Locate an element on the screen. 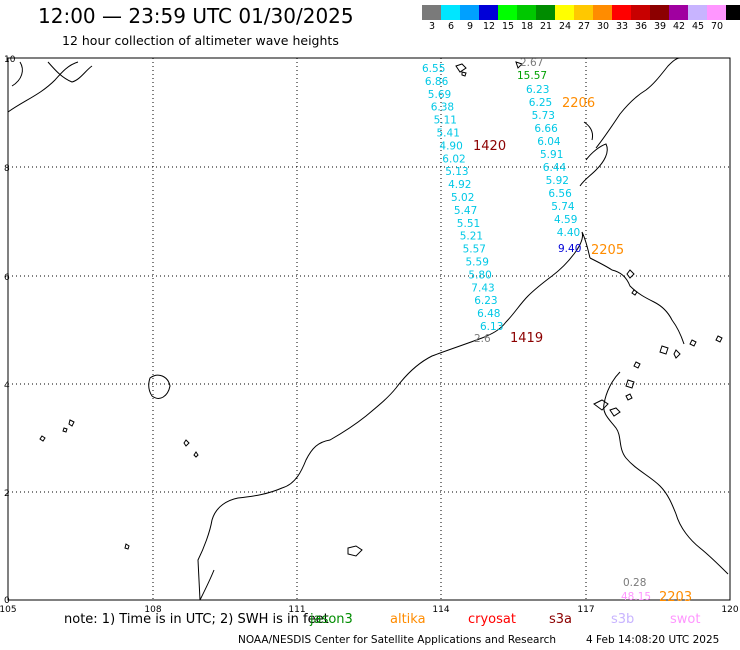 This screenshot has height=650, width=740. satellite-swot-label: swot is located at coordinates (685, 619).